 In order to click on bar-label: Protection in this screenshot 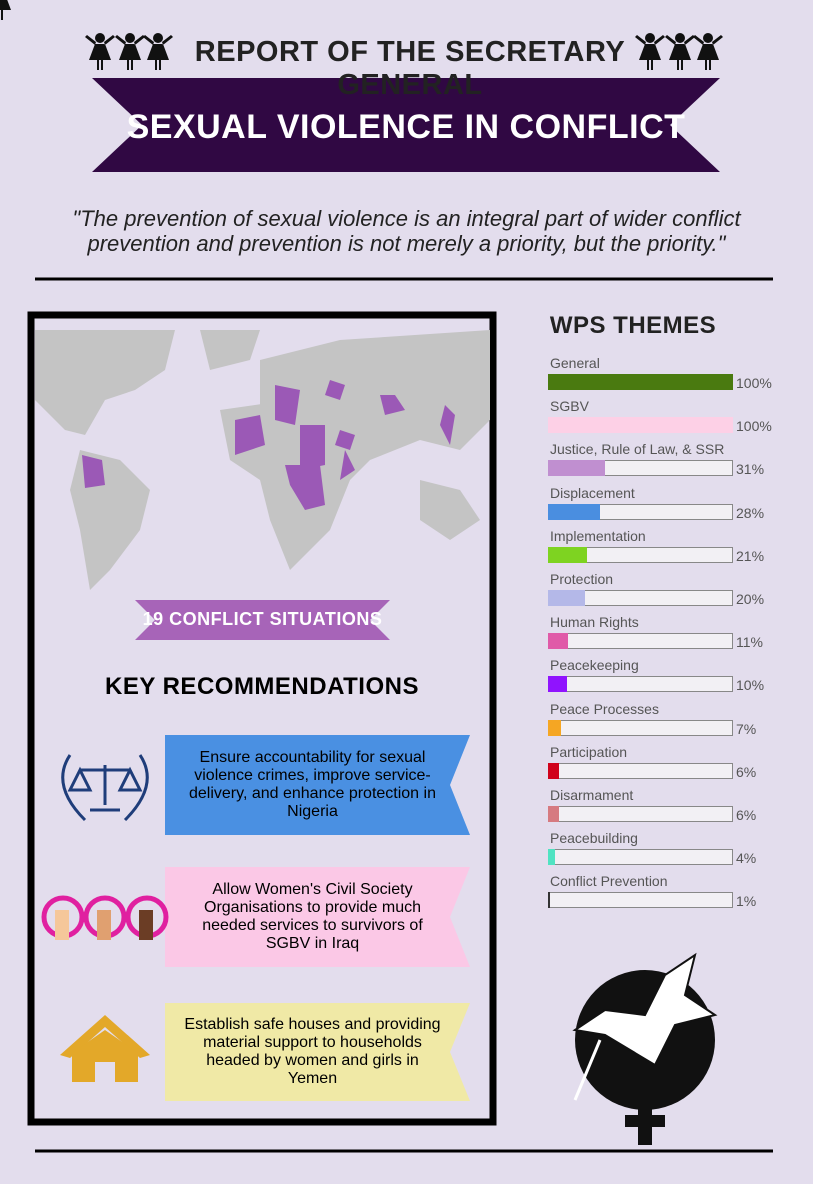, I will do `click(582, 579)`.